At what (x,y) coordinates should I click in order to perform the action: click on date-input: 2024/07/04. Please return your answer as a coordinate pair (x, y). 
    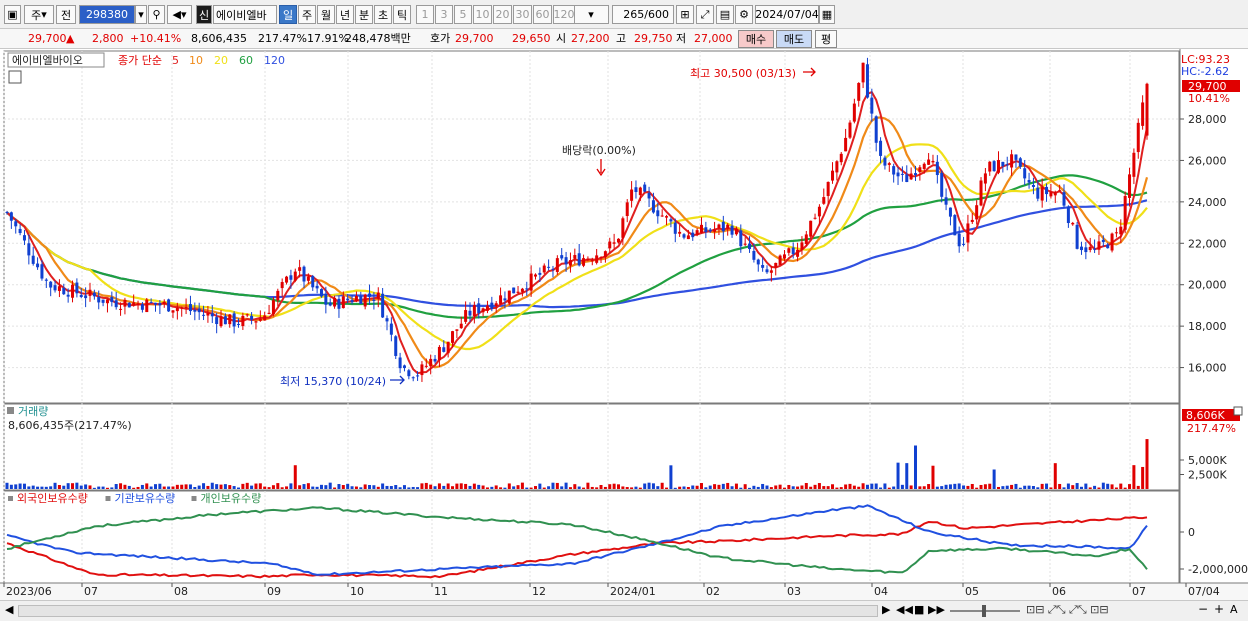
    Looking at the image, I should click on (787, 14).